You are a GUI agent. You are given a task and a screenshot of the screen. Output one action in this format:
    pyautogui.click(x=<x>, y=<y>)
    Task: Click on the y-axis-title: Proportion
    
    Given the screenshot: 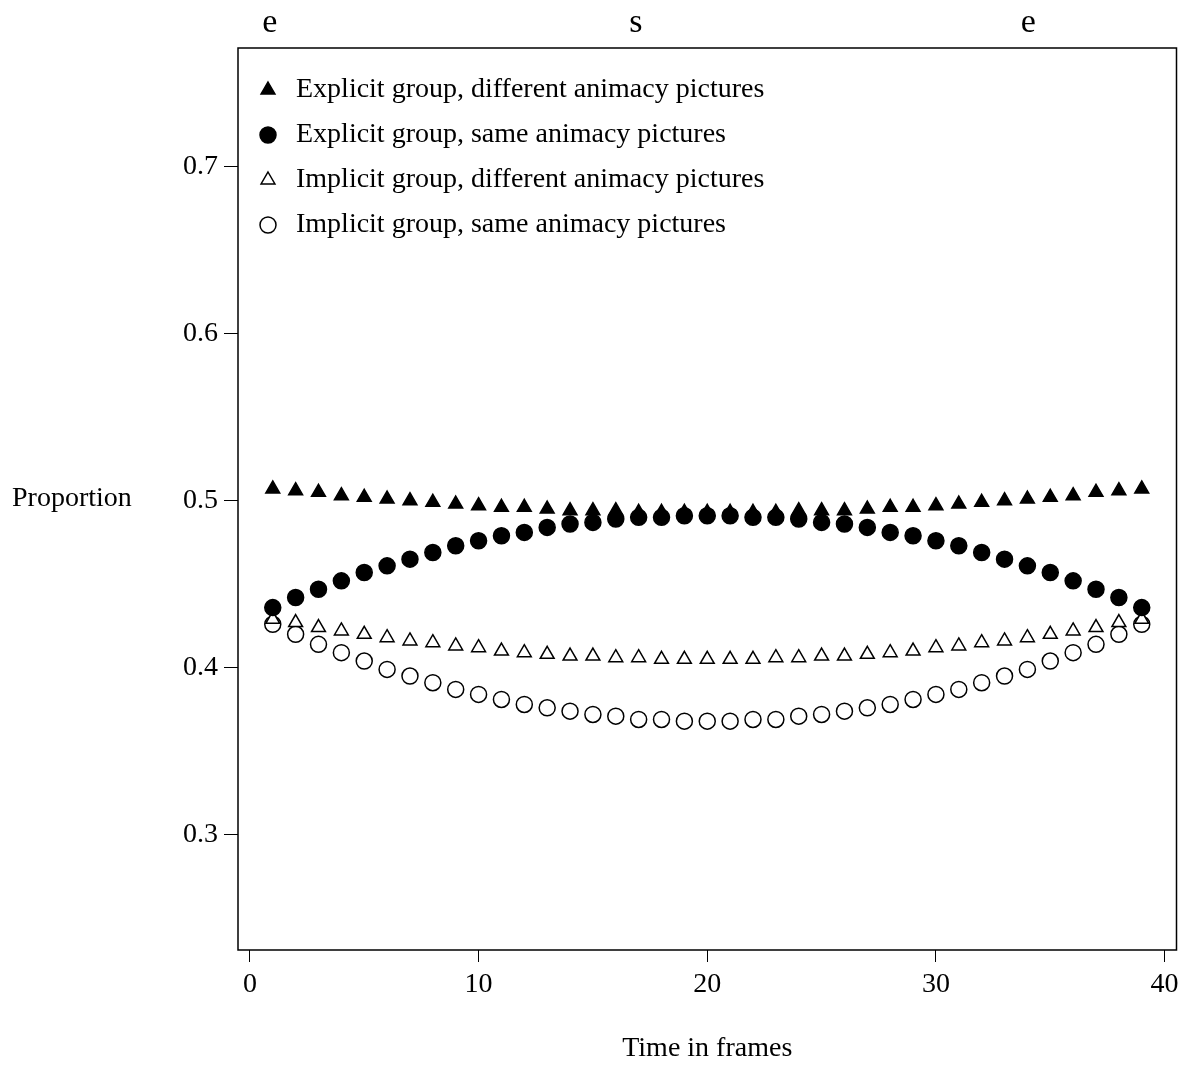 What is the action you would take?
    pyautogui.click(x=72, y=497)
    